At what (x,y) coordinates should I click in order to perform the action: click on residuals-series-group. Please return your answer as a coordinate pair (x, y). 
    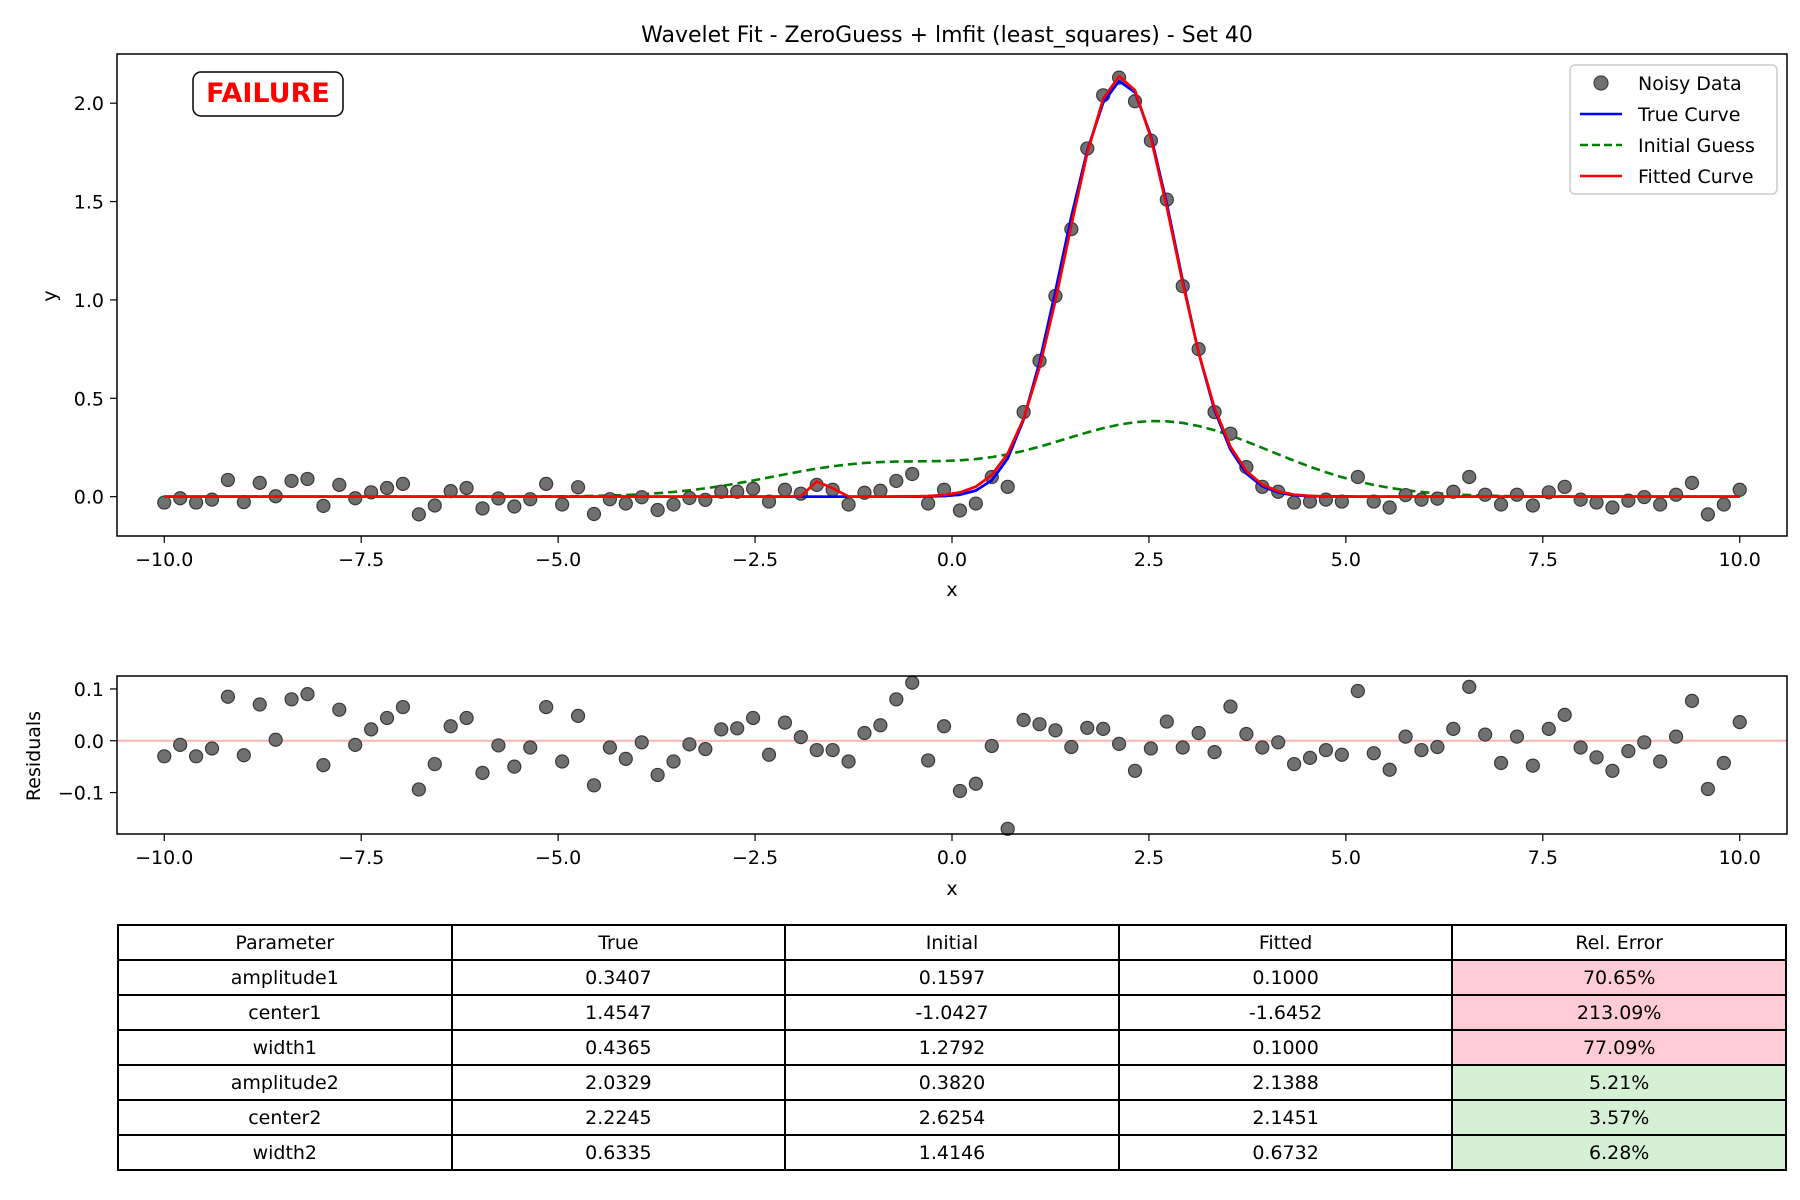
    Looking at the image, I should click on (952, 755).